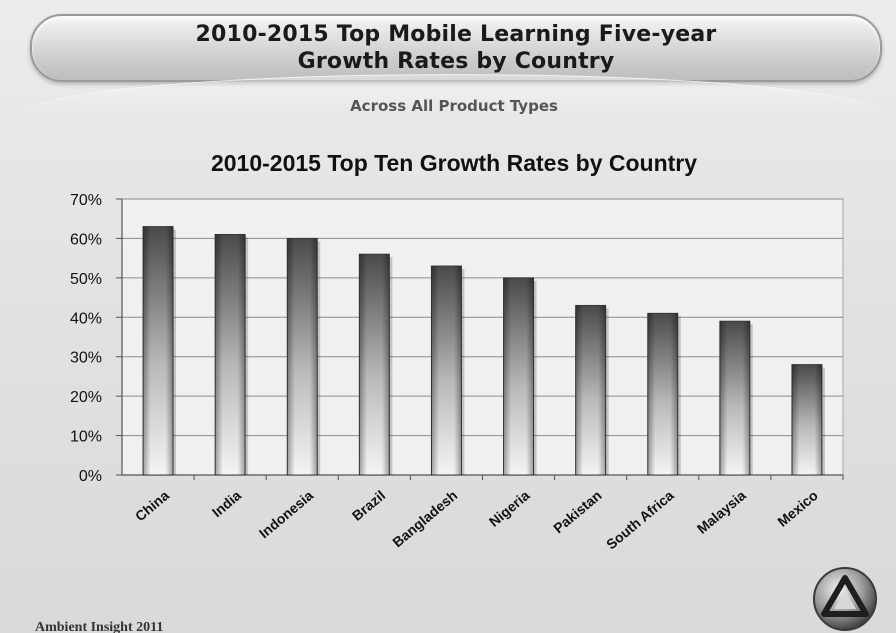  I want to click on y-tick-label: 40%, so click(86, 318).